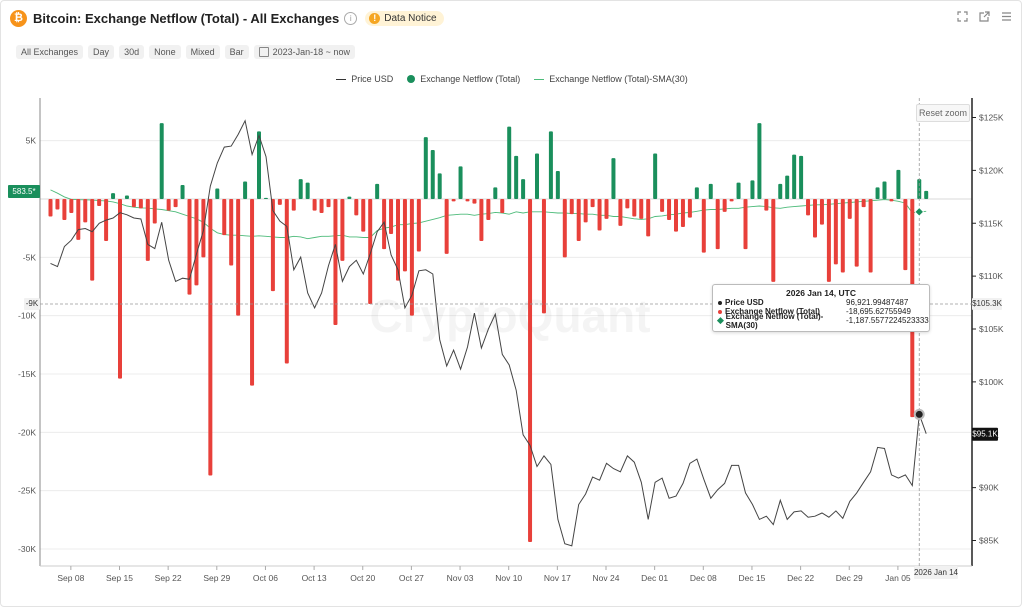 Image resolution: width=1024 pixels, height=609 pixels. I want to click on exchange-select: All Exchanges, so click(50, 52).